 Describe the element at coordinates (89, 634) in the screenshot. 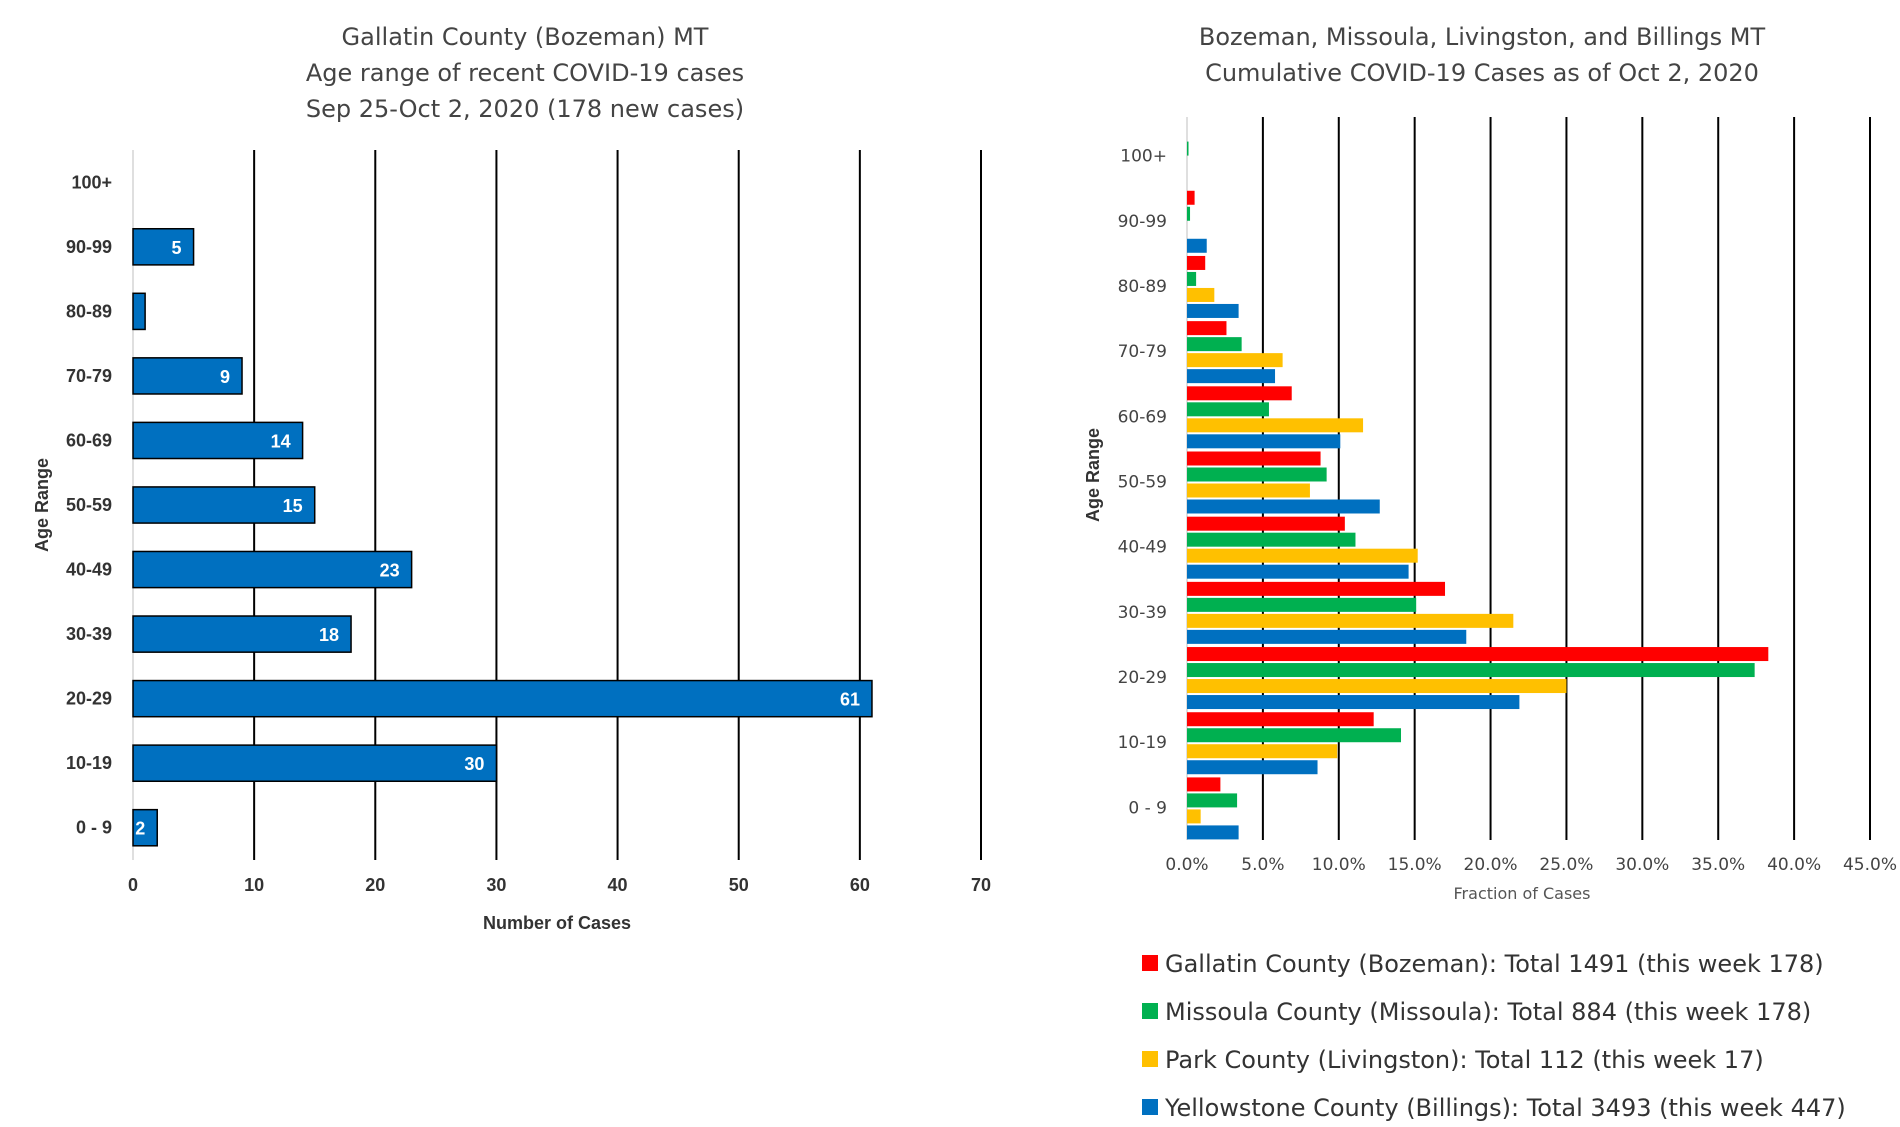

I see `left-y-tick-label: 30-39` at that location.